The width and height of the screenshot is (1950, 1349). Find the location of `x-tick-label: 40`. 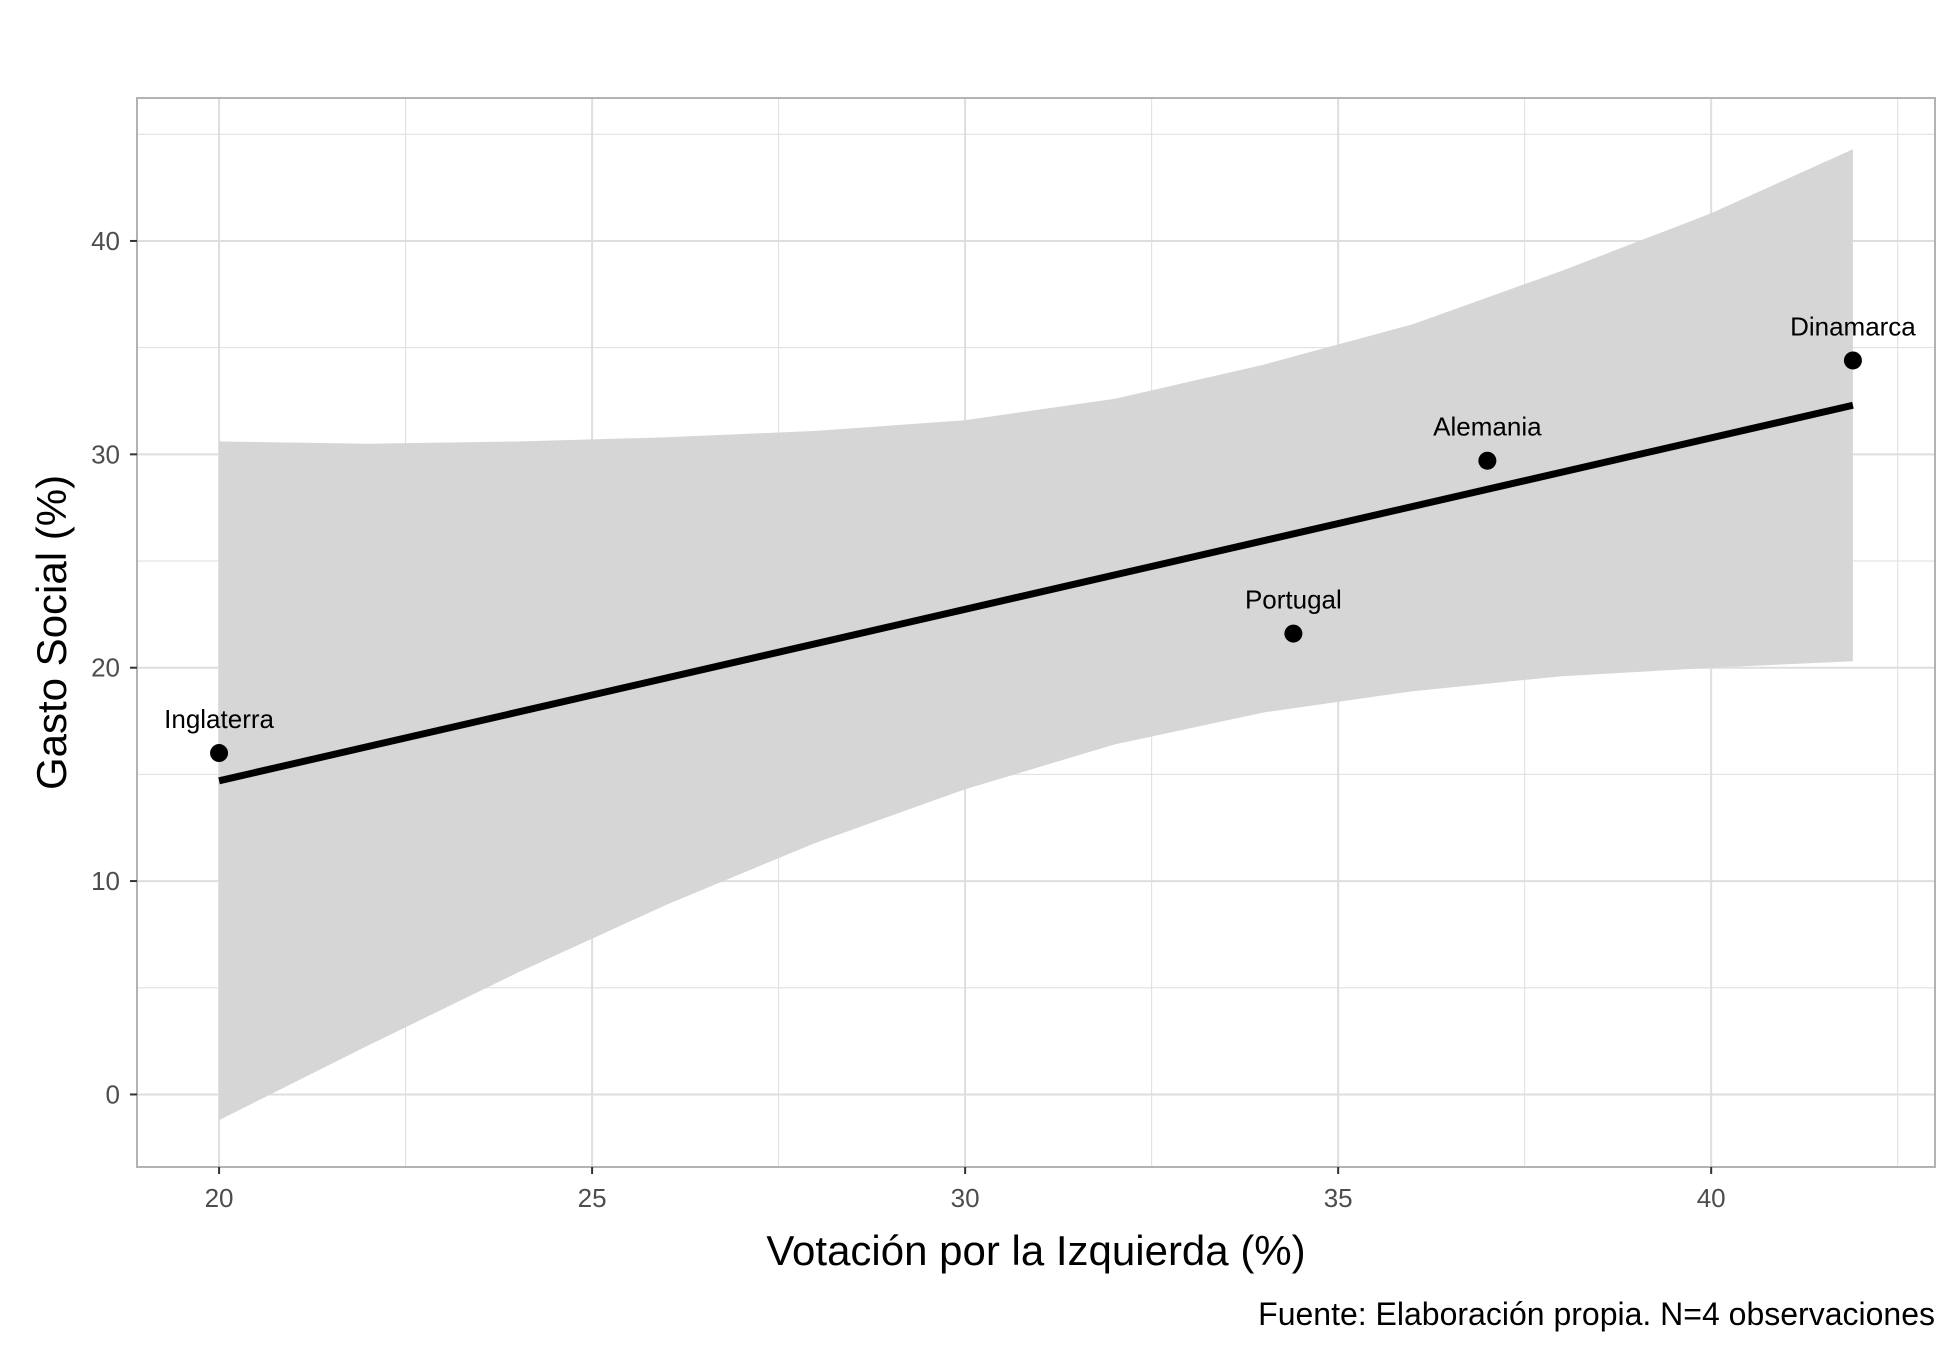

x-tick-label: 40 is located at coordinates (1711, 1198).